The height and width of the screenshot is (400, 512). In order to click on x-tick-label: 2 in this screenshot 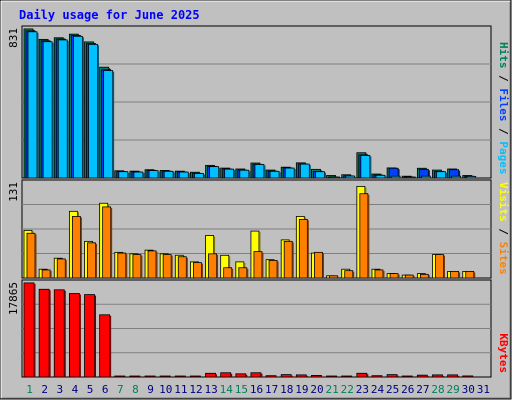, I will do `click(44, 389)`.